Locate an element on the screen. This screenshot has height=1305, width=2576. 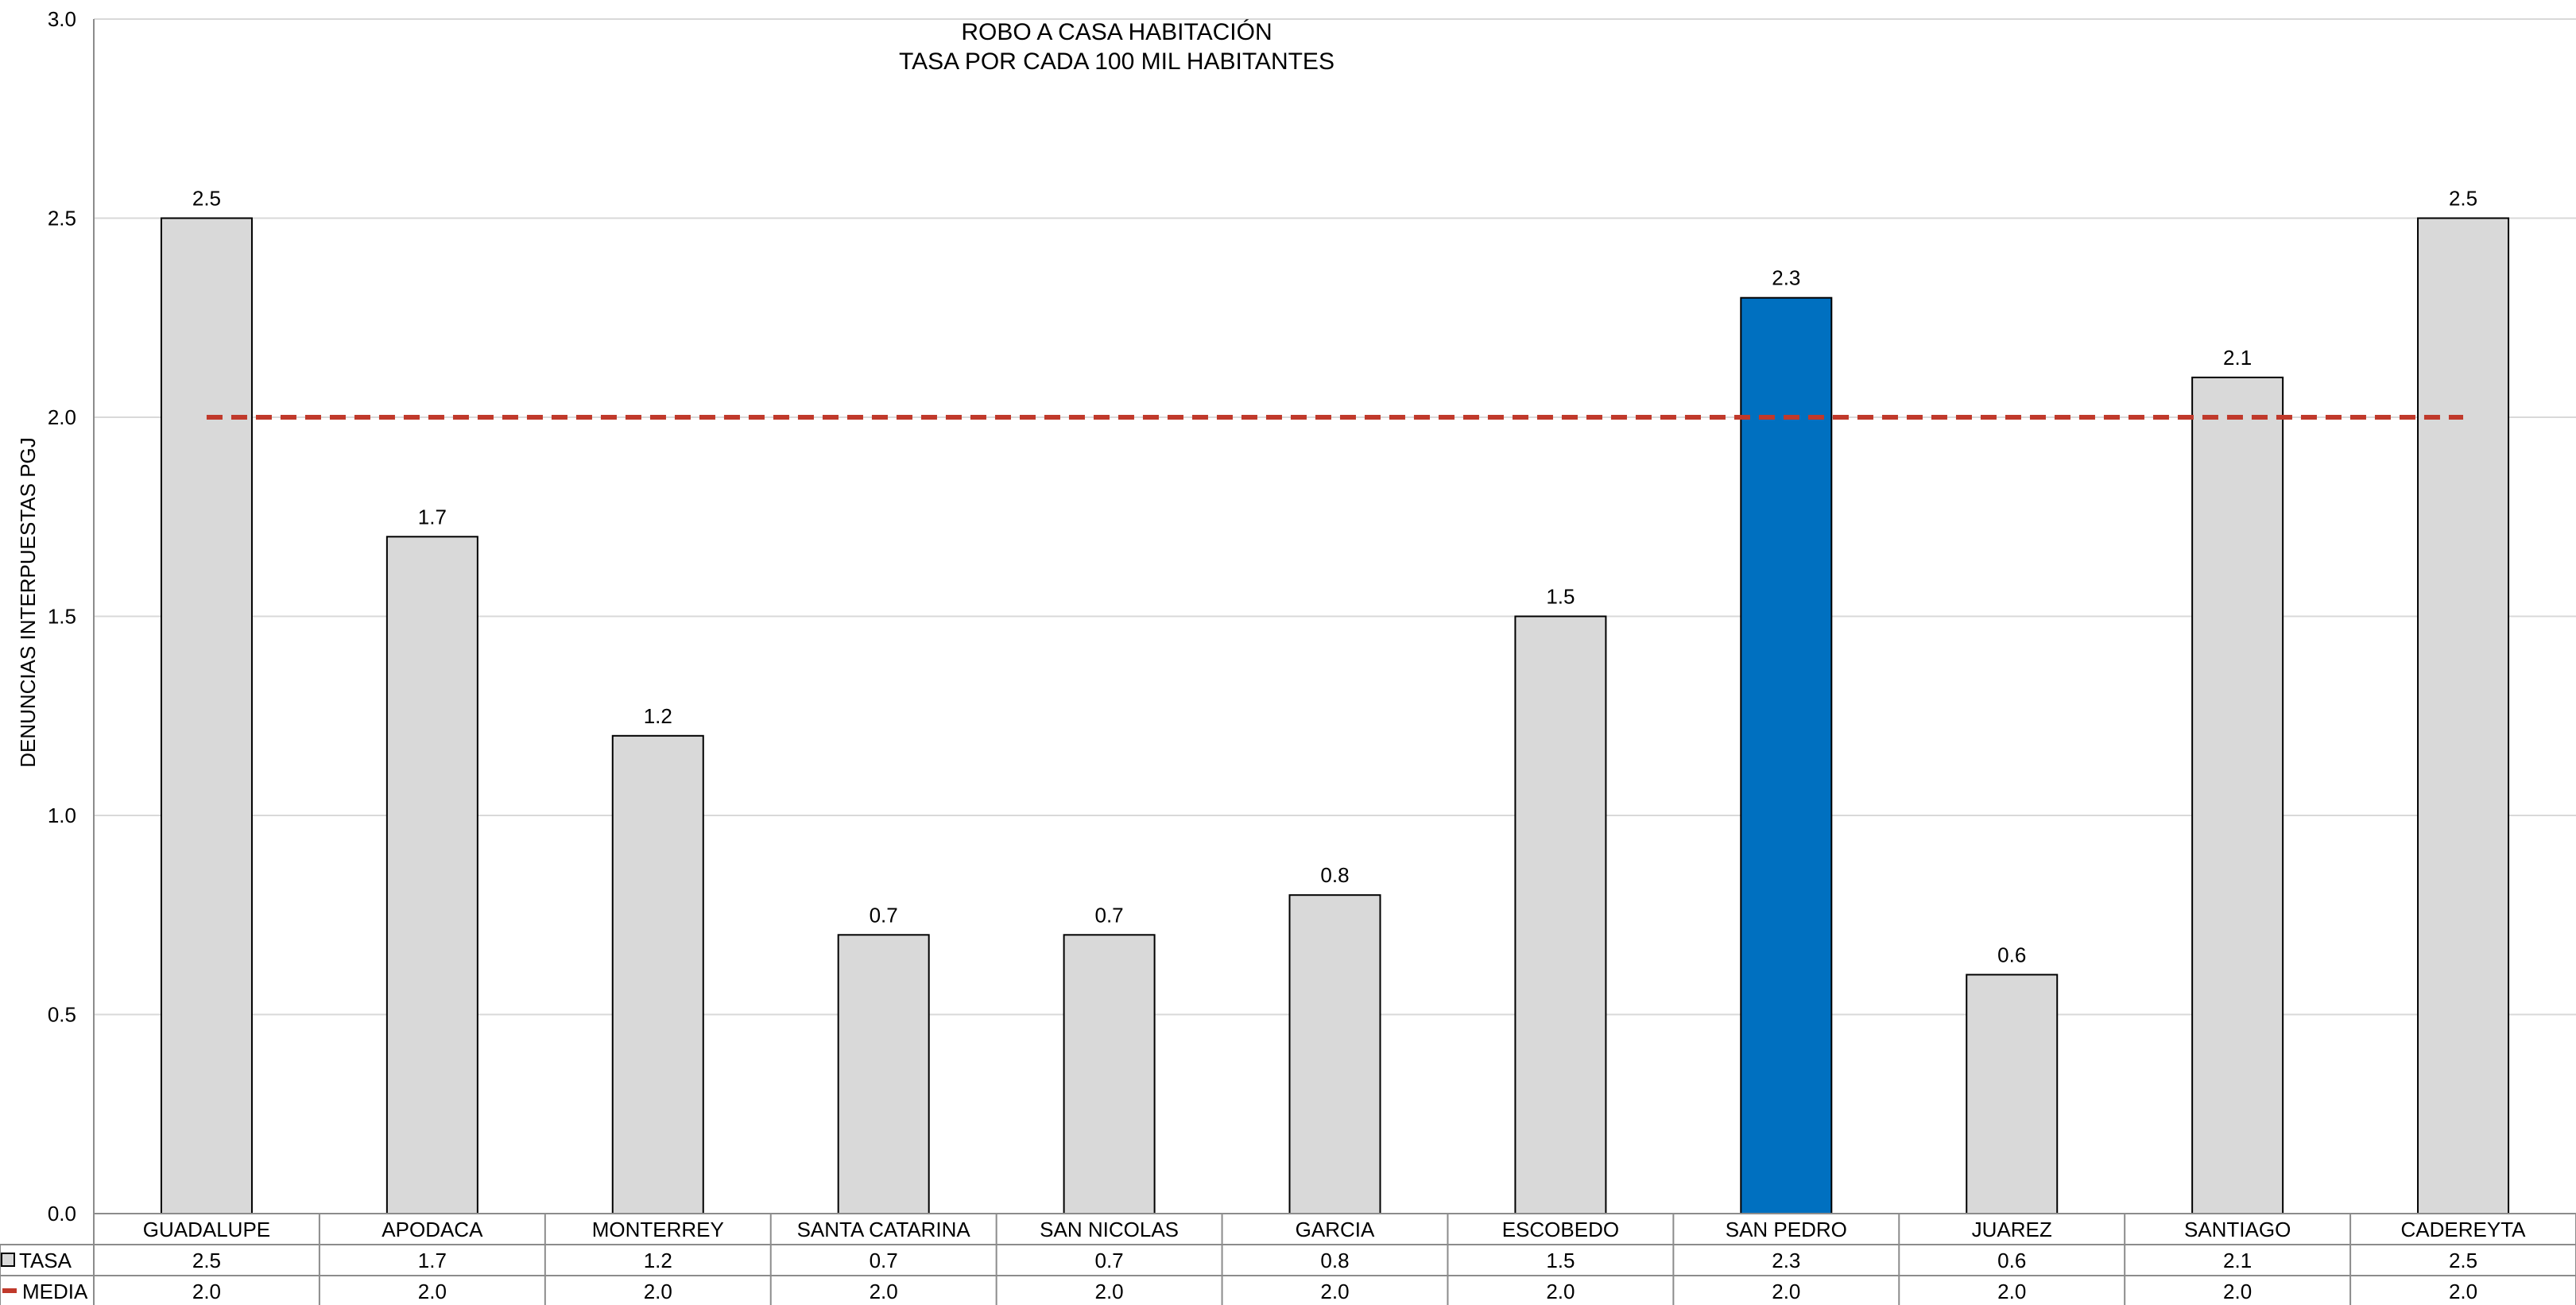
y-tick-label: 3.0 is located at coordinates (62, 19).